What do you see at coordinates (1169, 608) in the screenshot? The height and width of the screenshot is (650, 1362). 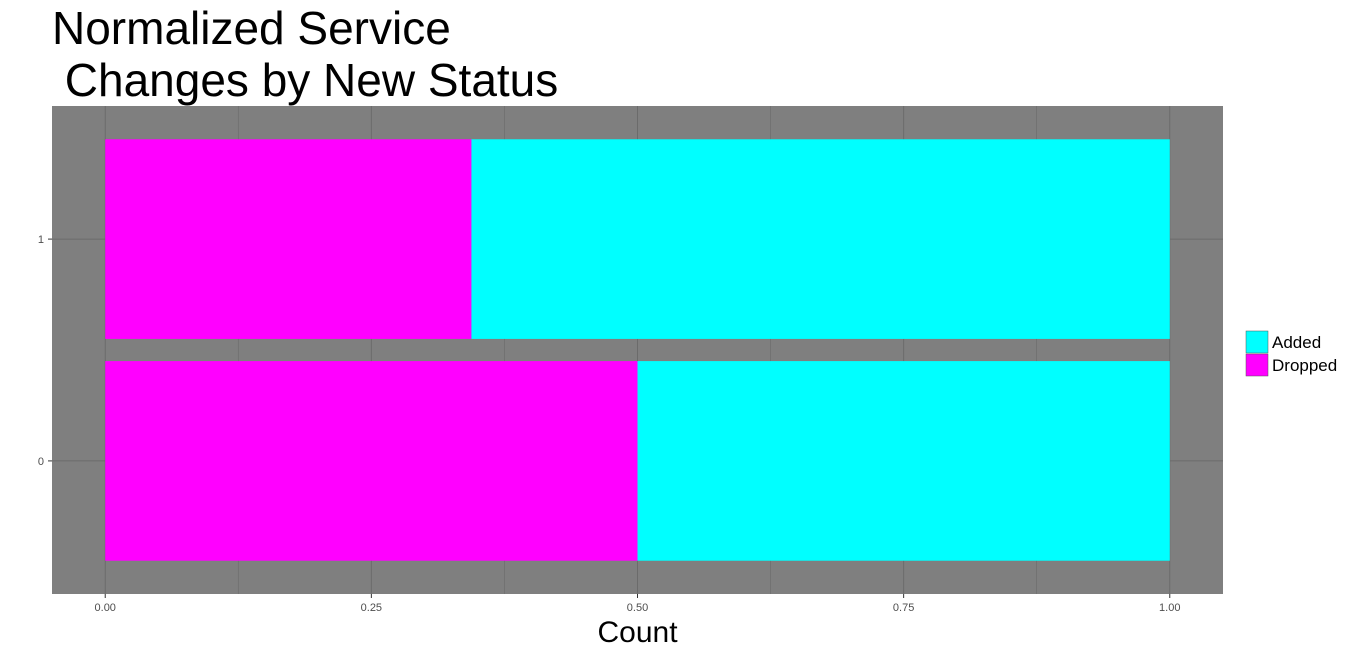 I see `x-tick-label-4: 1.00` at bounding box center [1169, 608].